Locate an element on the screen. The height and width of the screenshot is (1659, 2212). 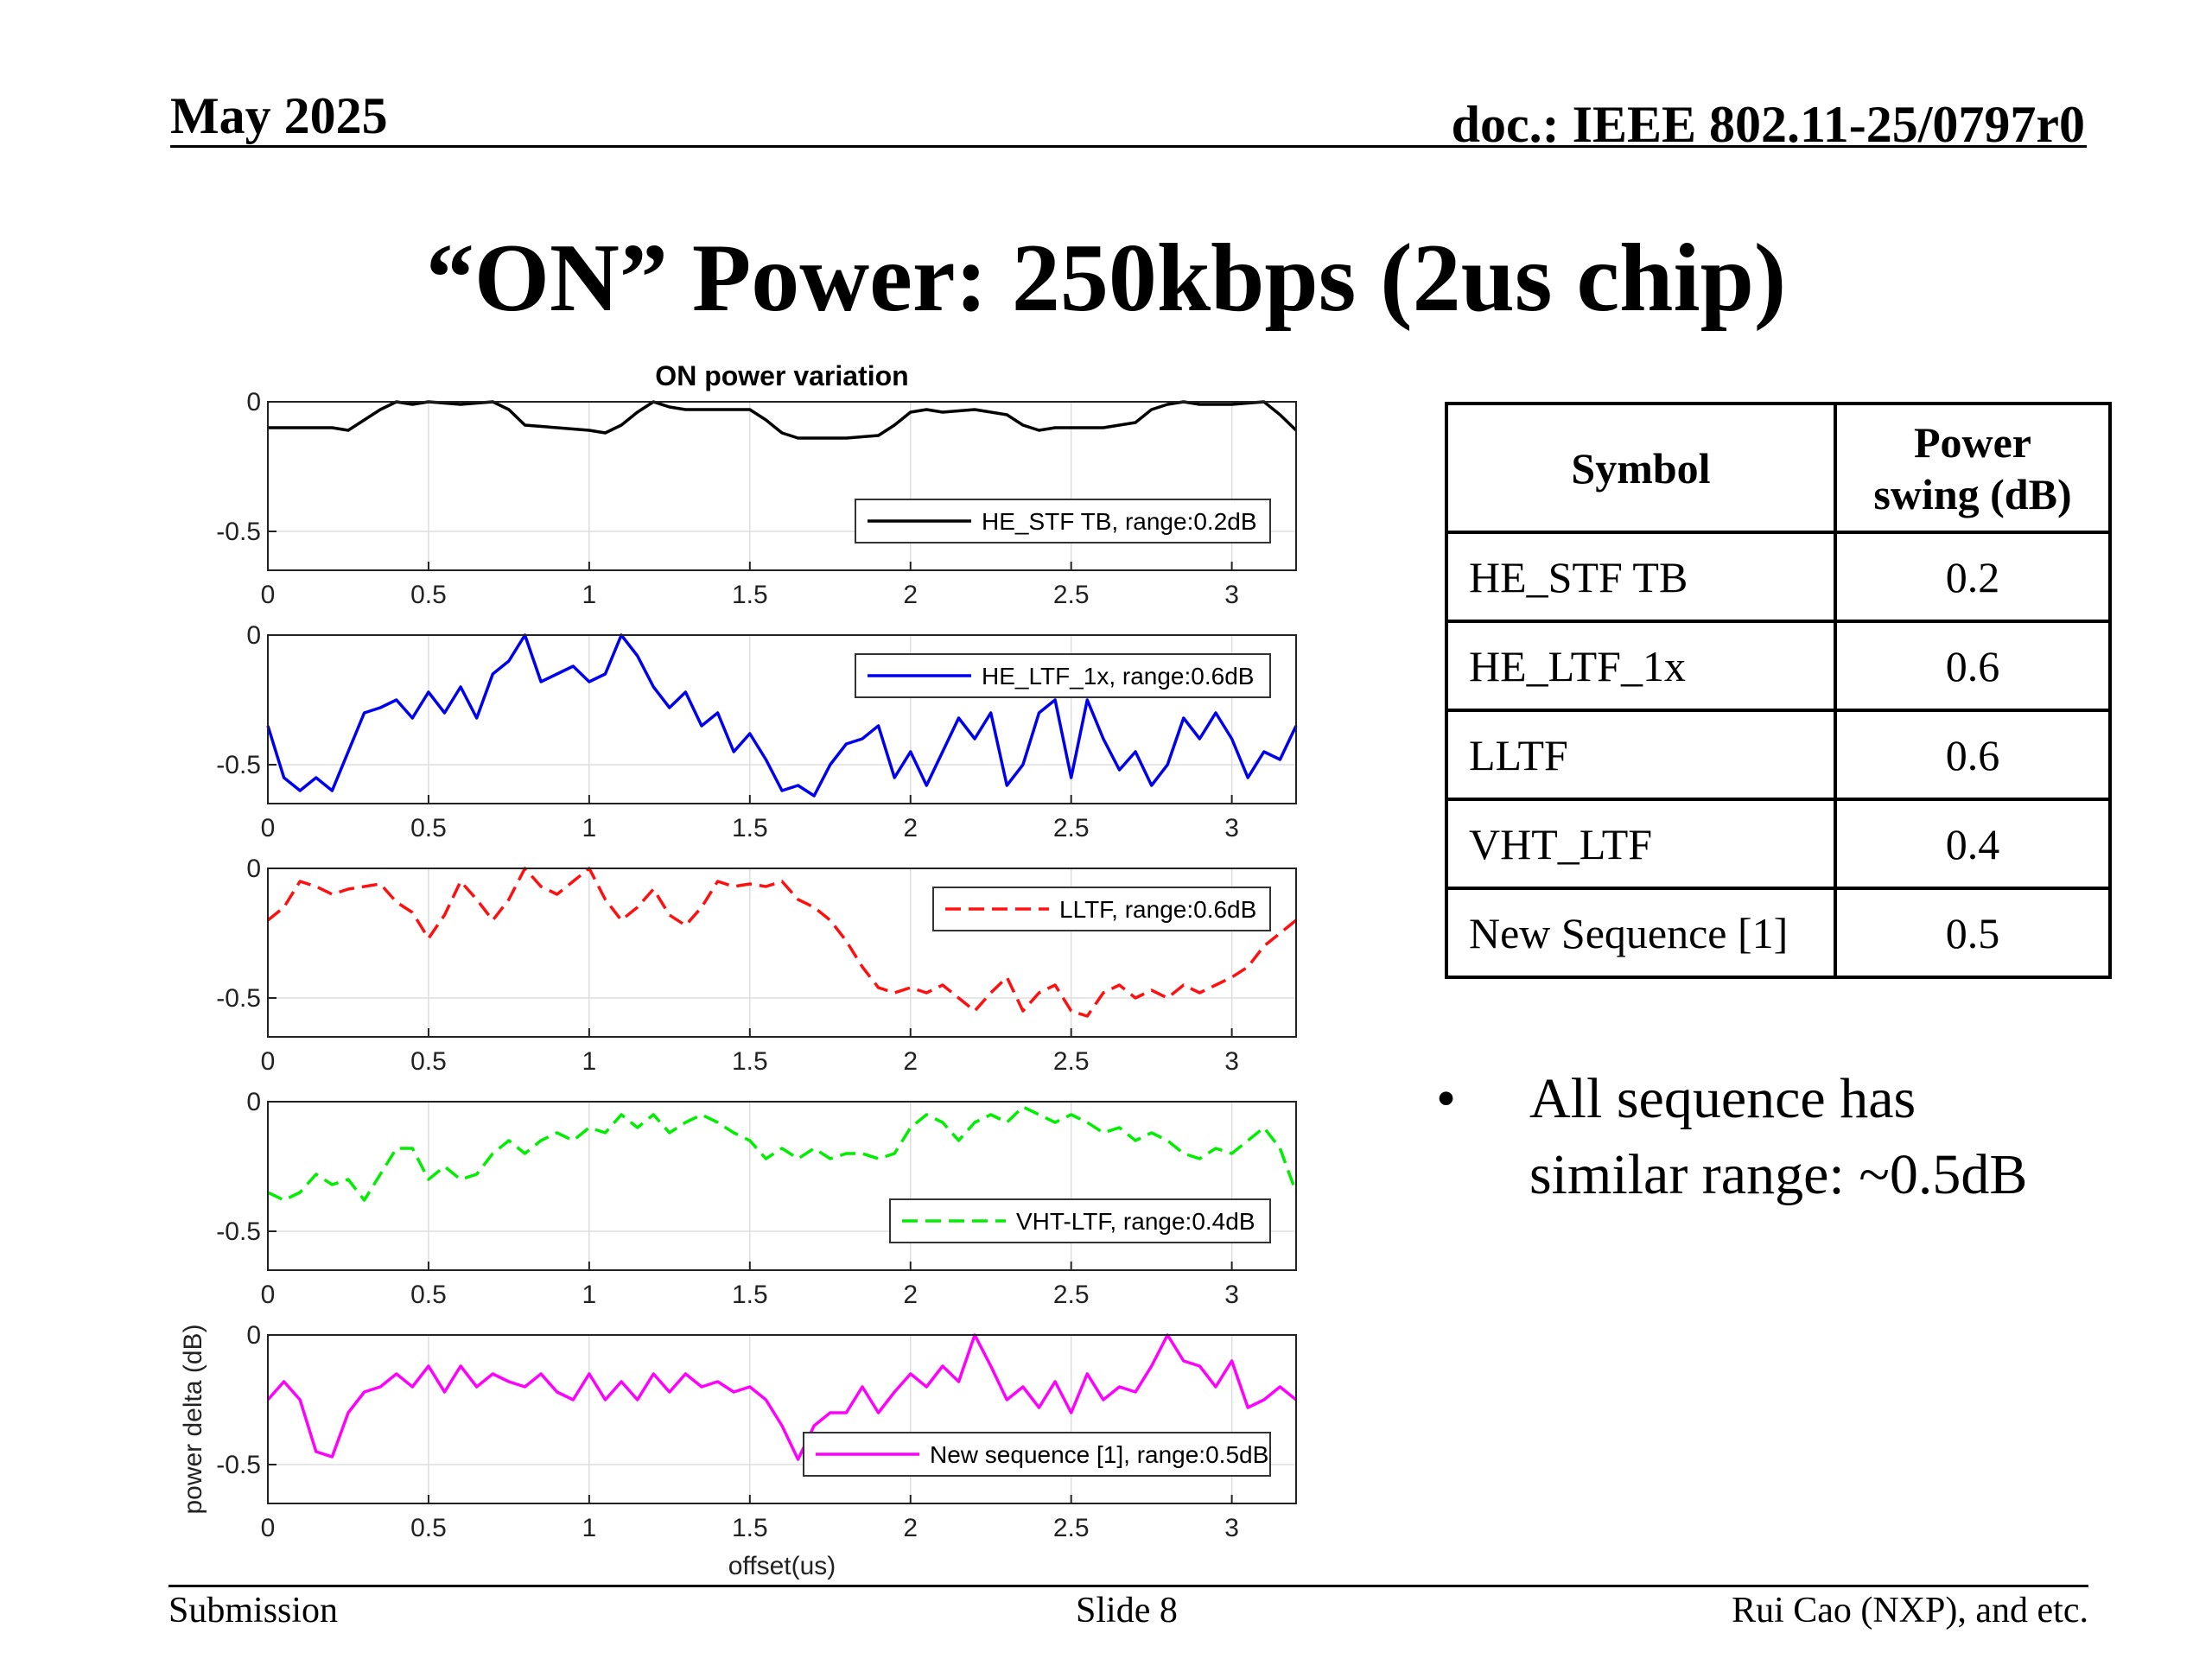
legend-label: VHT-LTF, range:0.4dB is located at coordinates (1135, 1221).